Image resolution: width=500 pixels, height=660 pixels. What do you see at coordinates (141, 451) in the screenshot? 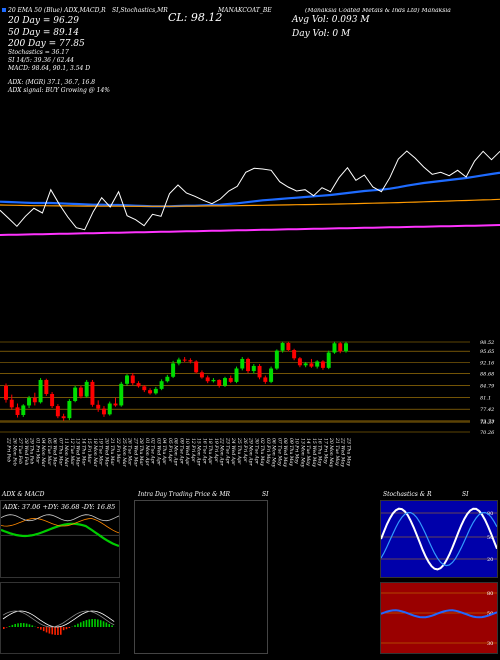
I see `date-tick-label: 28 Thu Mar` at bounding box center [141, 451].